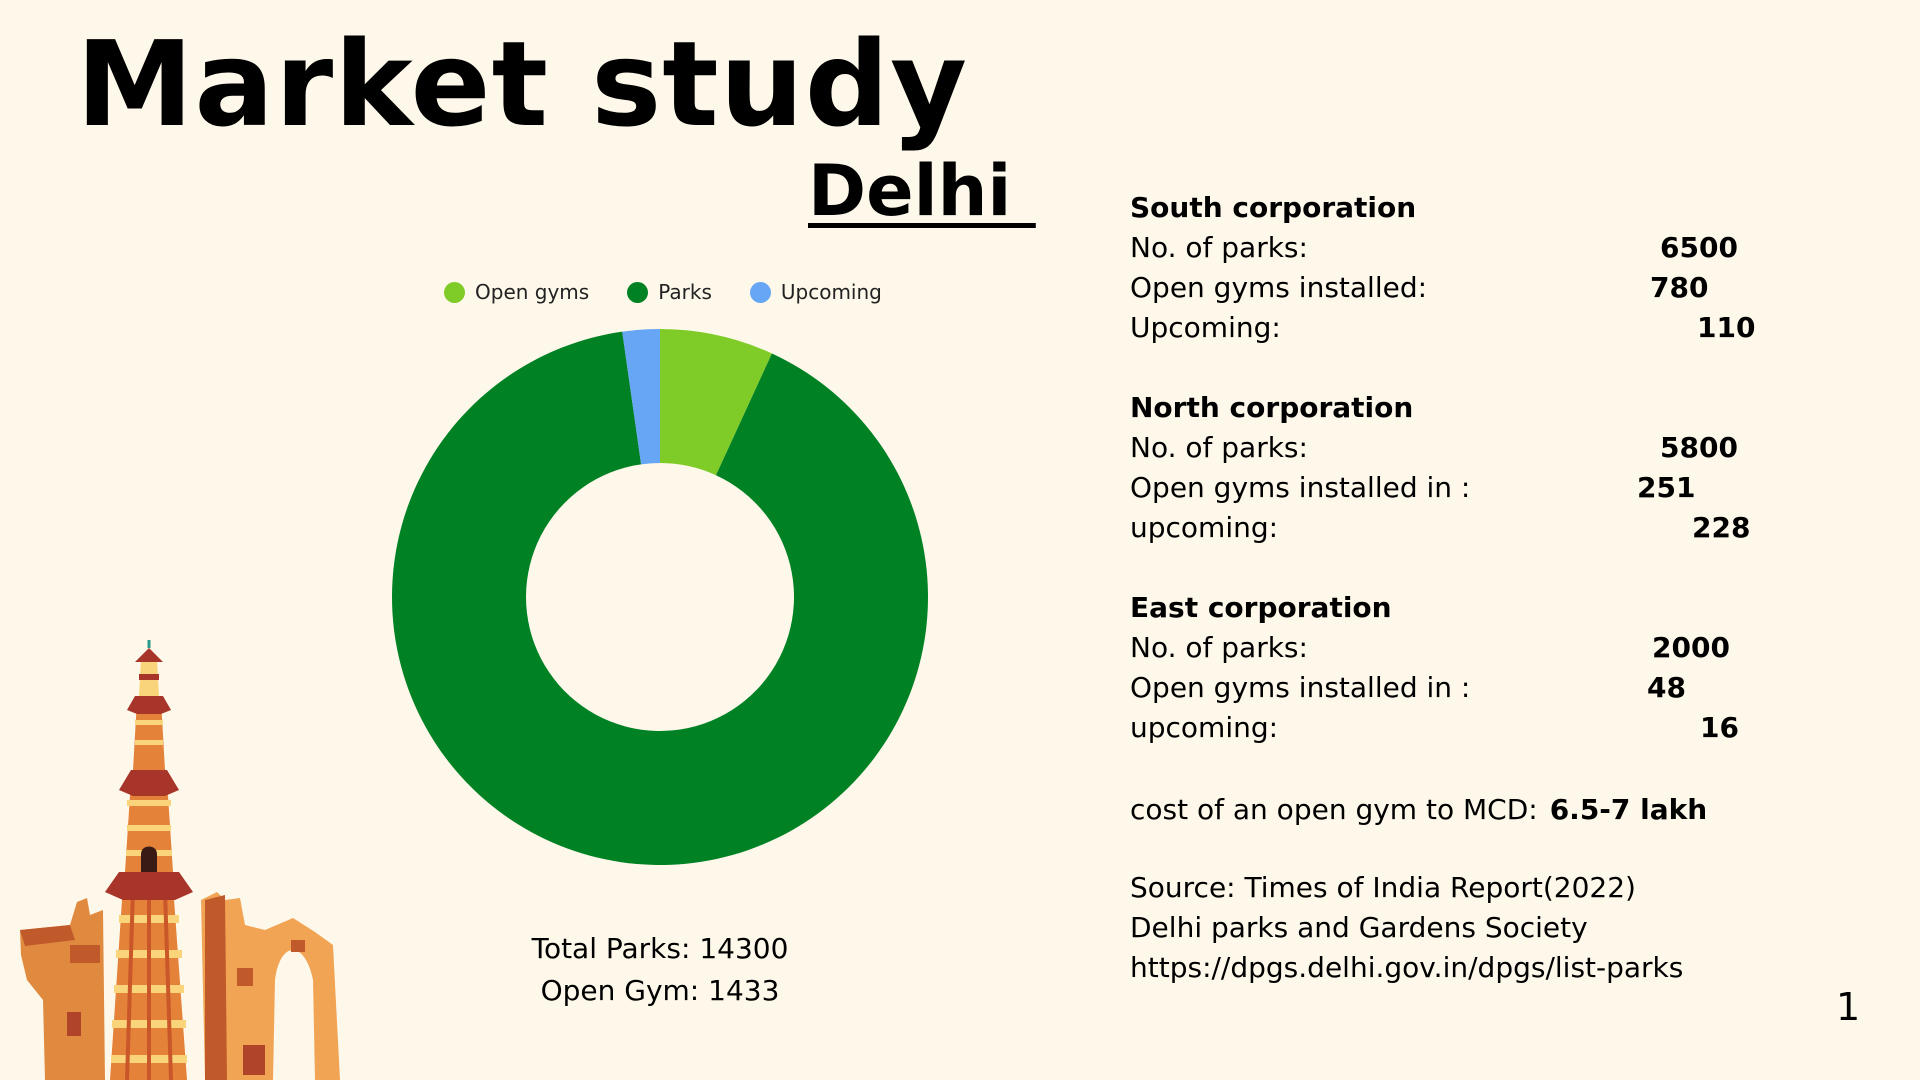 The image size is (1920, 1080). Describe the element at coordinates (716, 402) in the screenshot. I see `donut-slice-open-gyms` at that location.